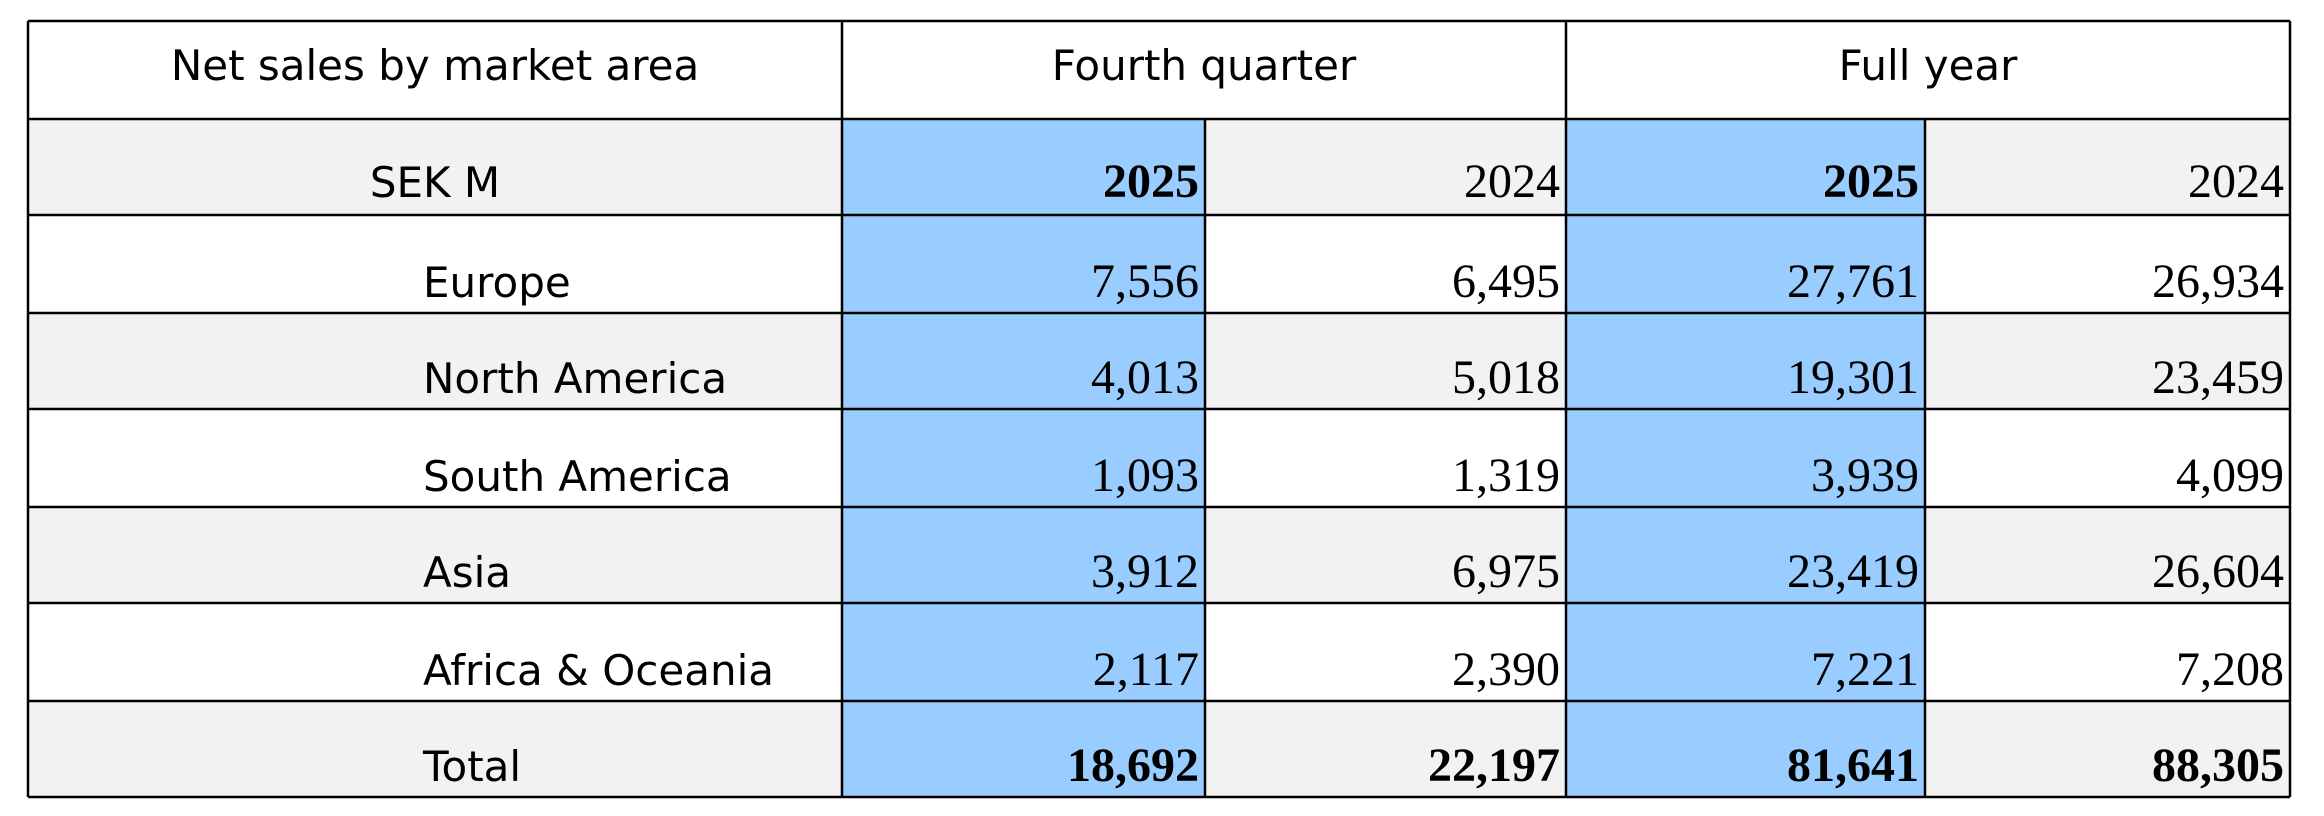  What do you see at coordinates (435, 65) in the screenshot?
I see `table-title: Net sales by market area` at bounding box center [435, 65].